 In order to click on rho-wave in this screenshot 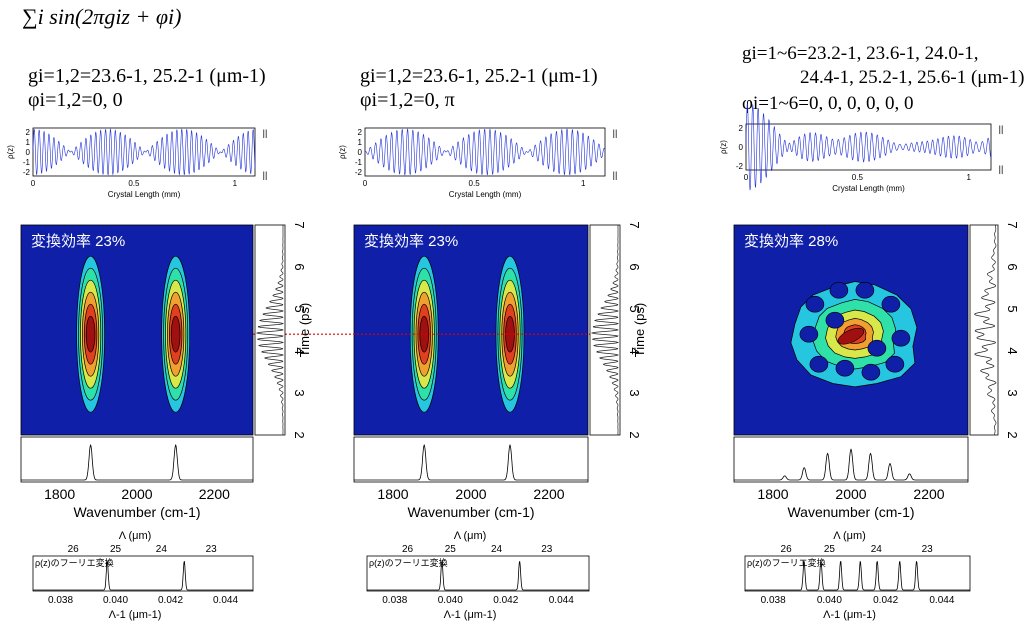, I will do `click(144, 152)`.